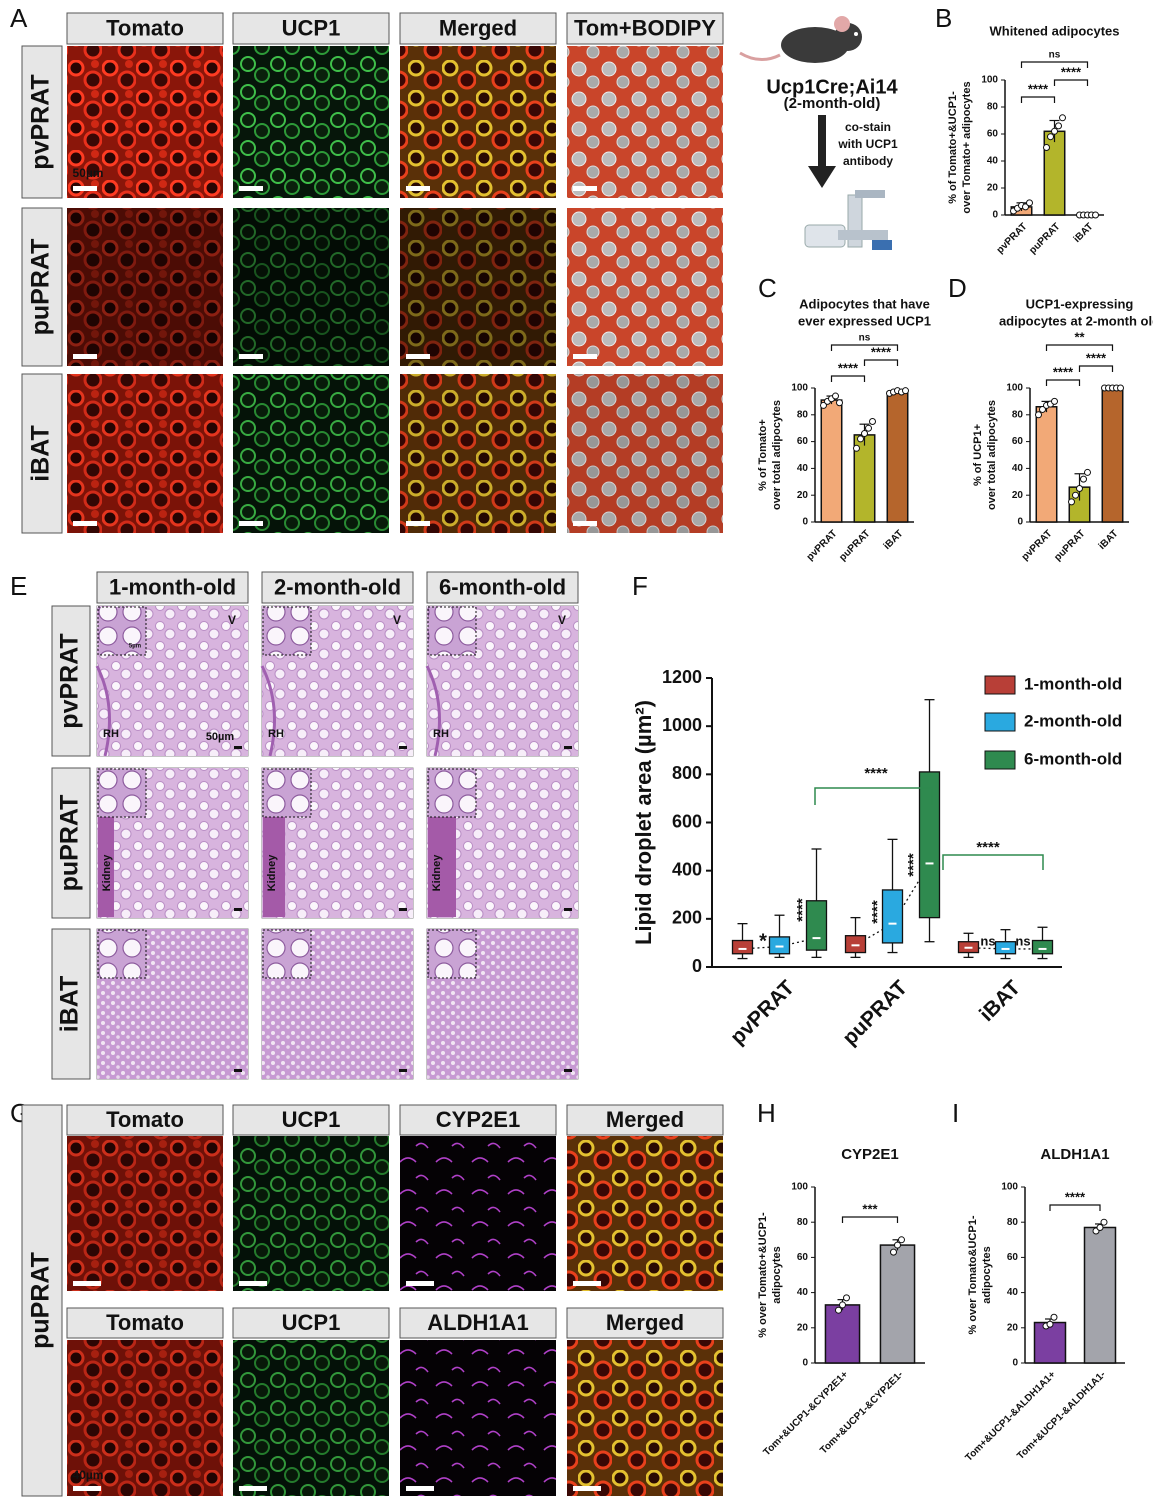 Image resolution: width=1153 pixels, height=1500 pixels. I want to click on significance-label: *, so click(763, 941).